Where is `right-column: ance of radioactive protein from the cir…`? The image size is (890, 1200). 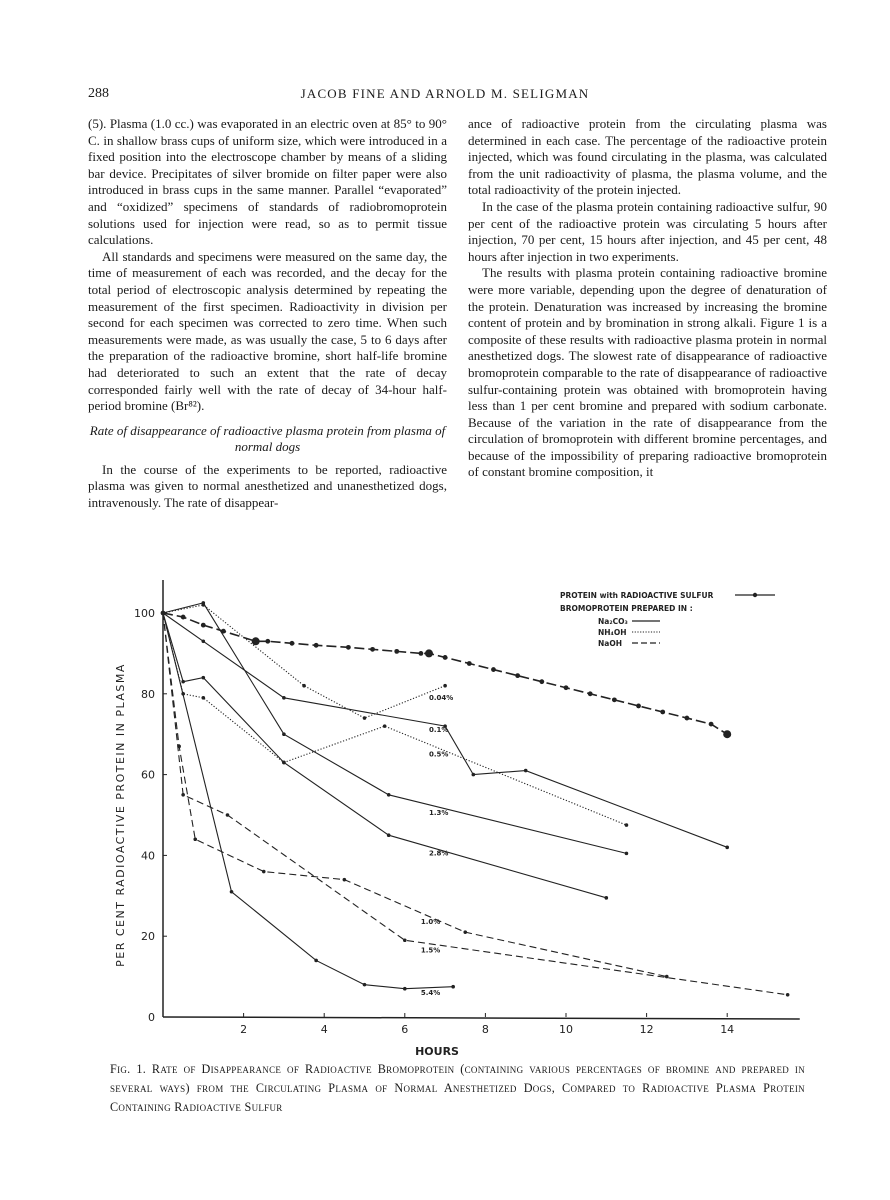 right-column: ance of radioactive protein from the cir… is located at coordinates (647, 298).